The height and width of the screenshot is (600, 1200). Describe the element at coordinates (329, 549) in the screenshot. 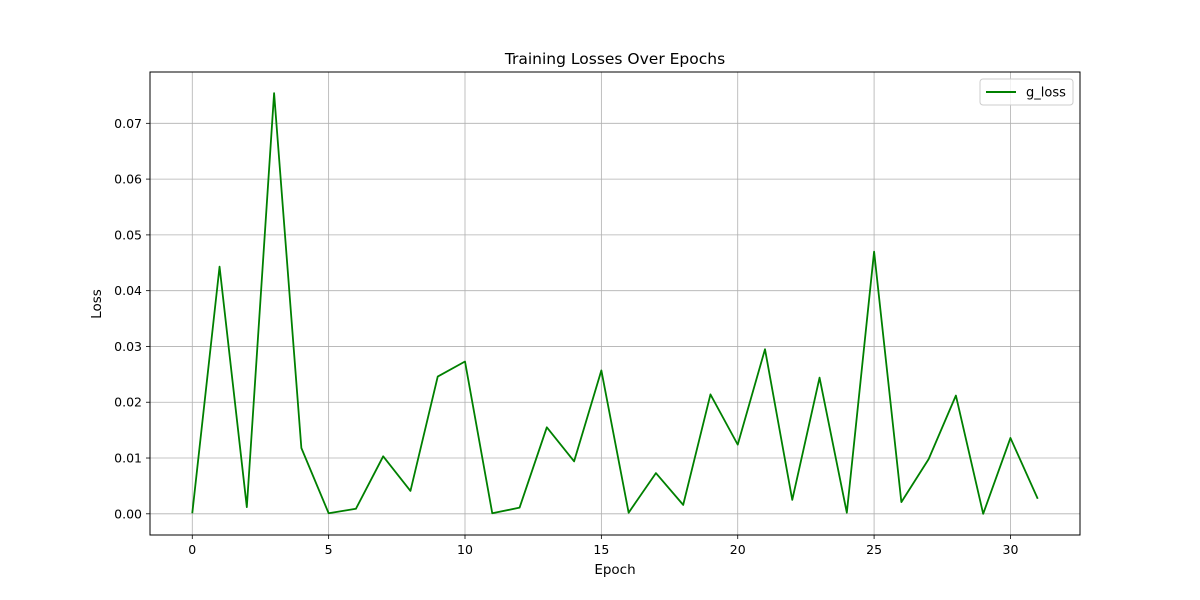

I see `x-tick-label: 5` at that location.